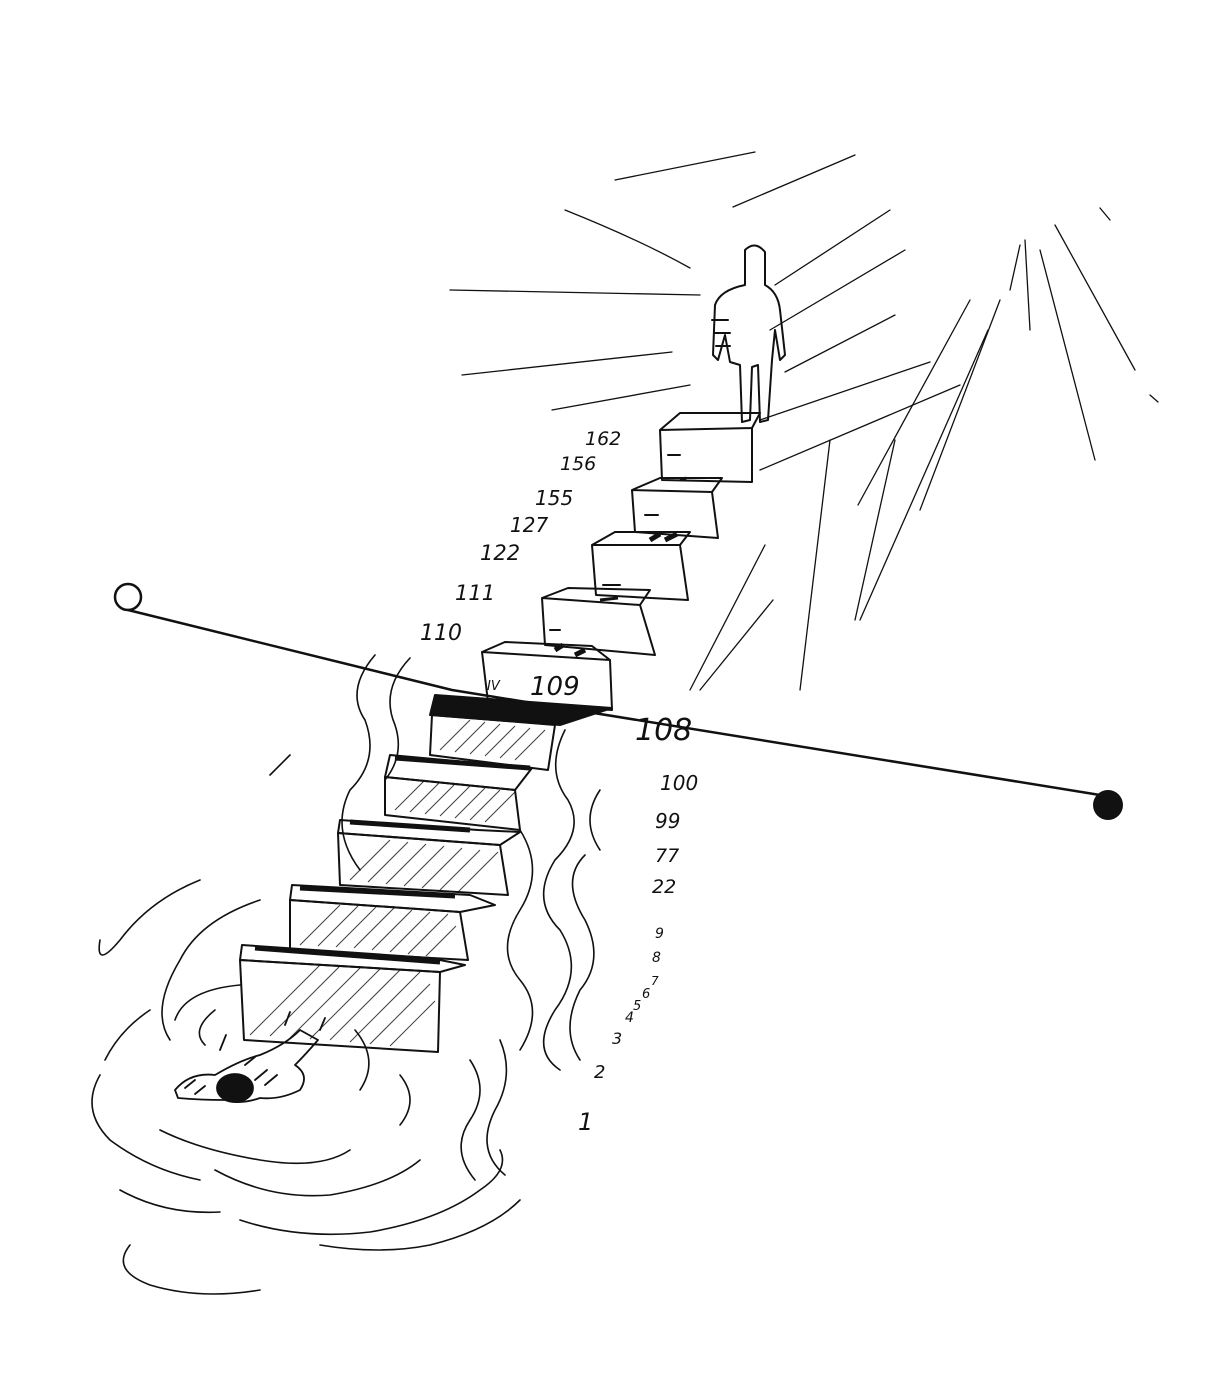  I want to click on step-number-22: 22, so click(664, 887).